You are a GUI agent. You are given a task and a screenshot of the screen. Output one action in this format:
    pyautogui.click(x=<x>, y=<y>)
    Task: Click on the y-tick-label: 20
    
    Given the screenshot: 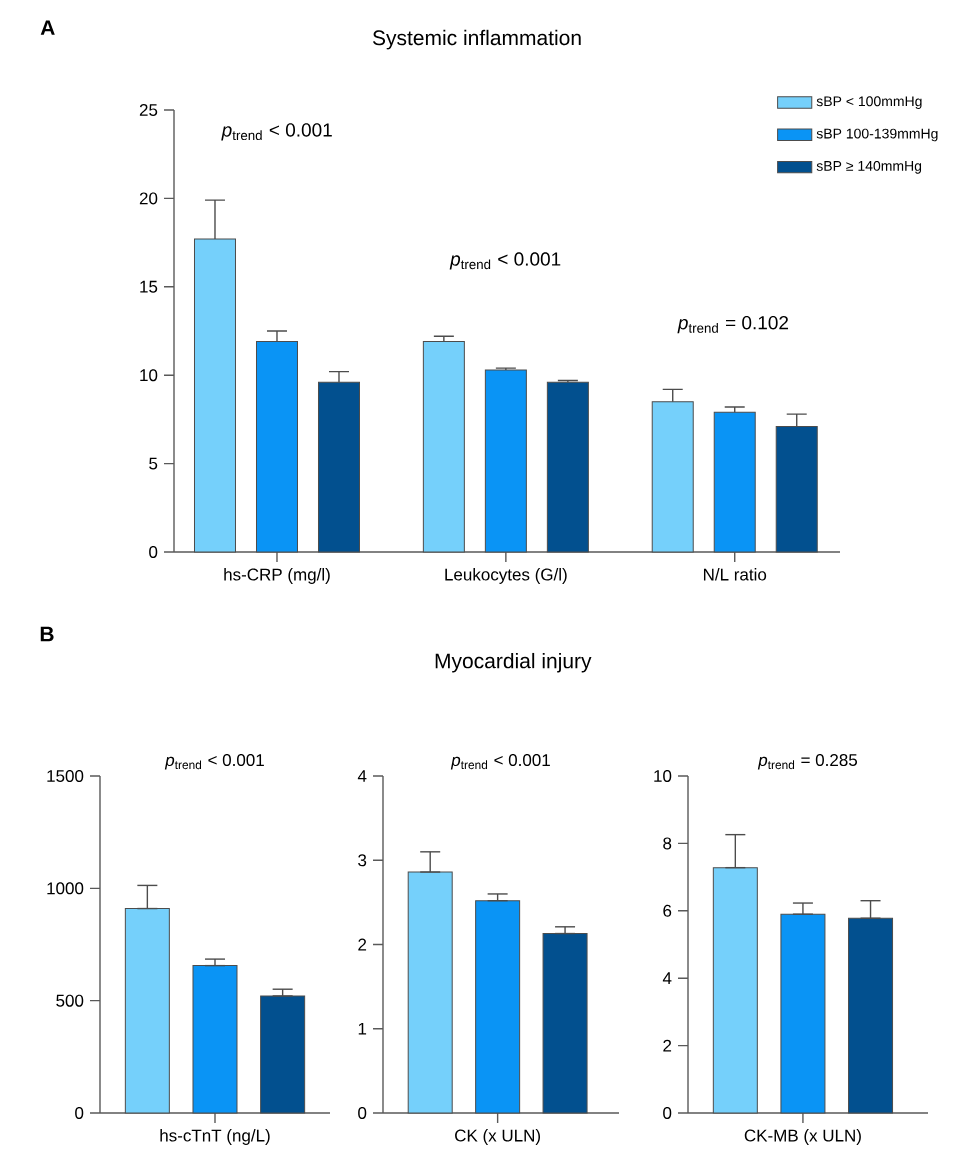 What is the action you would take?
    pyautogui.click(x=148, y=198)
    